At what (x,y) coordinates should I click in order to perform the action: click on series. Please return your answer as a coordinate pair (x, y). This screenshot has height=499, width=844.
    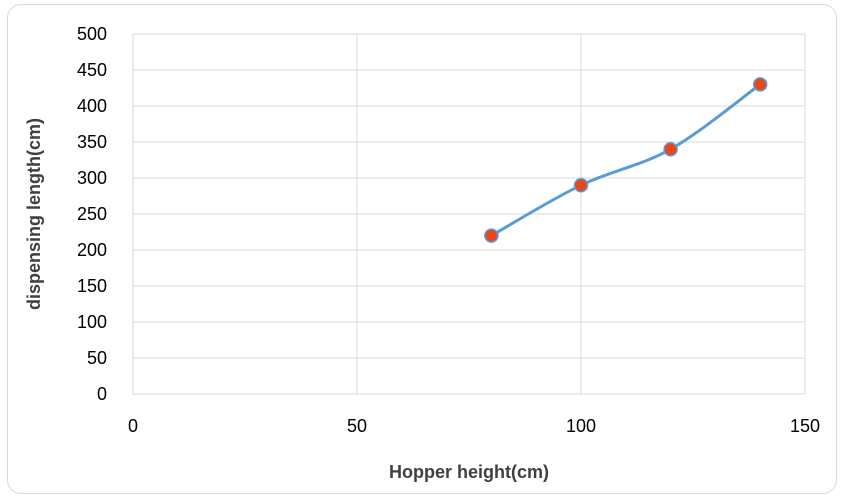
    Looking at the image, I should click on (626, 160).